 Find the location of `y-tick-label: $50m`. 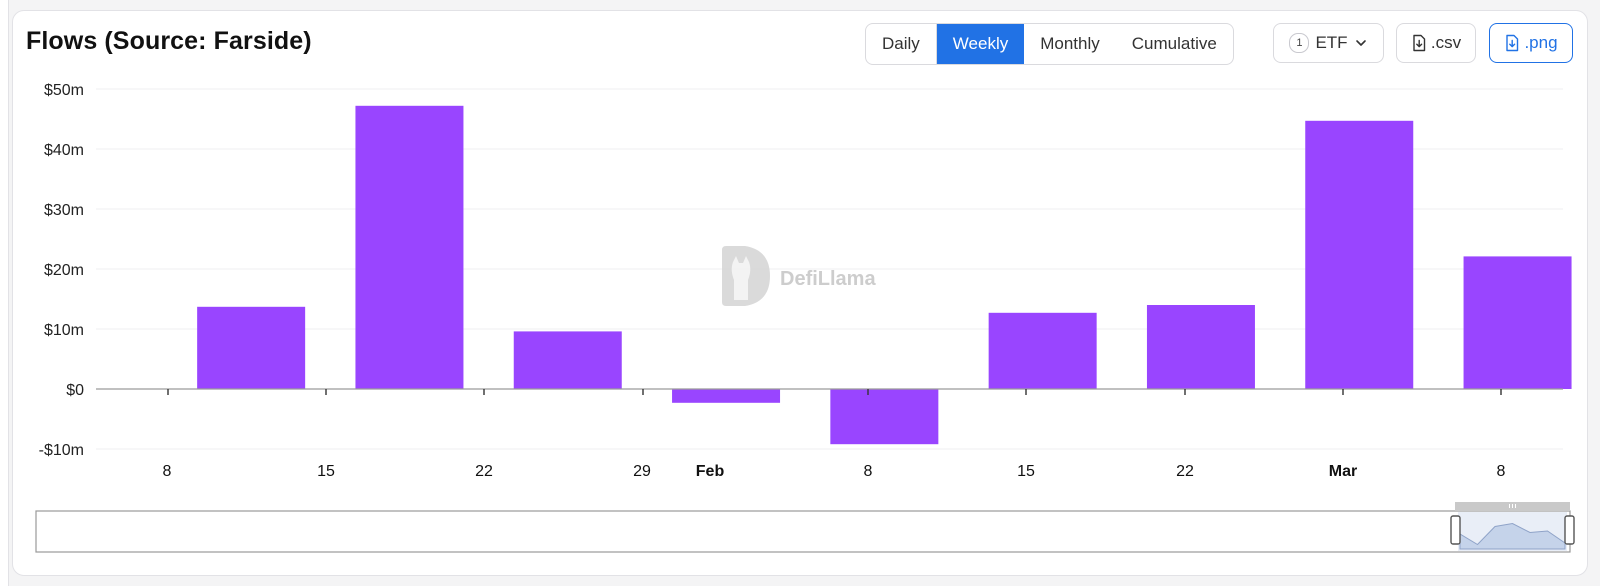

y-tick-label: $50m is located at coordinates (64, 90).